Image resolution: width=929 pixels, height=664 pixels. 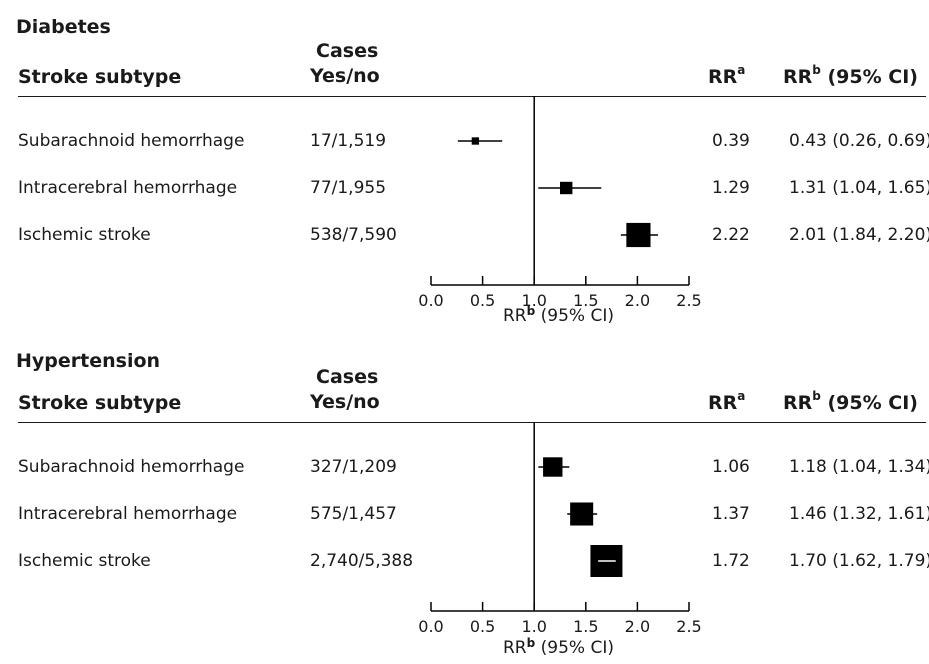 I want to click on row-rr-a: 1.37, so click(x=731, y=514).